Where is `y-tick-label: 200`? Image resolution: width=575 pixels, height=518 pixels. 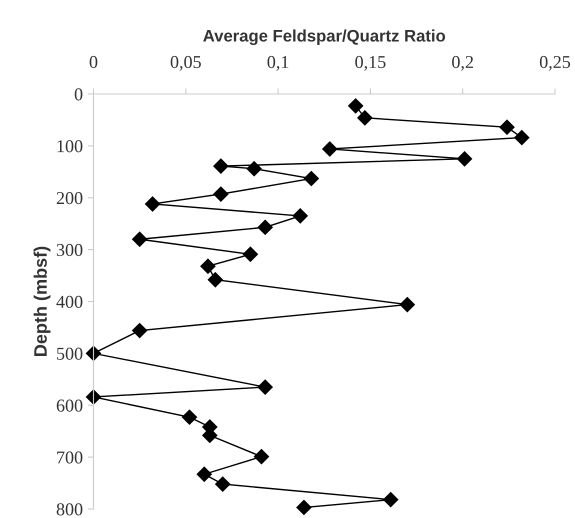
y-tick-label: 200 is located at coordinates (69, 198).